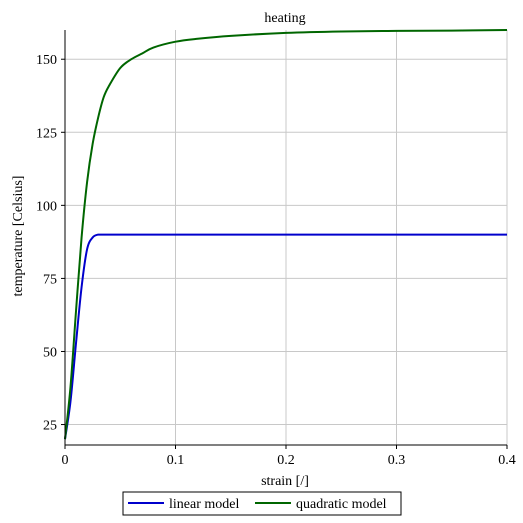 The width and height of the screenshot is (523, 523). I want to click on legend-label: linear model, so click(204, 504).